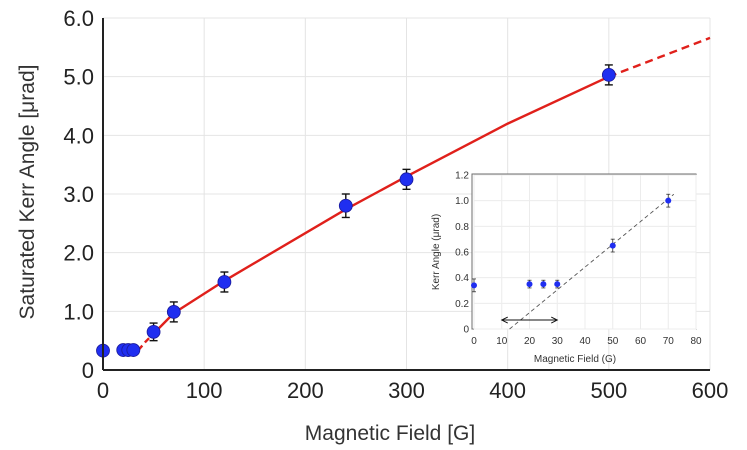  Describe the element at coordinates (462, 304) in the screenshot. I see `inset-y-tick-label: 0.2` at that location.